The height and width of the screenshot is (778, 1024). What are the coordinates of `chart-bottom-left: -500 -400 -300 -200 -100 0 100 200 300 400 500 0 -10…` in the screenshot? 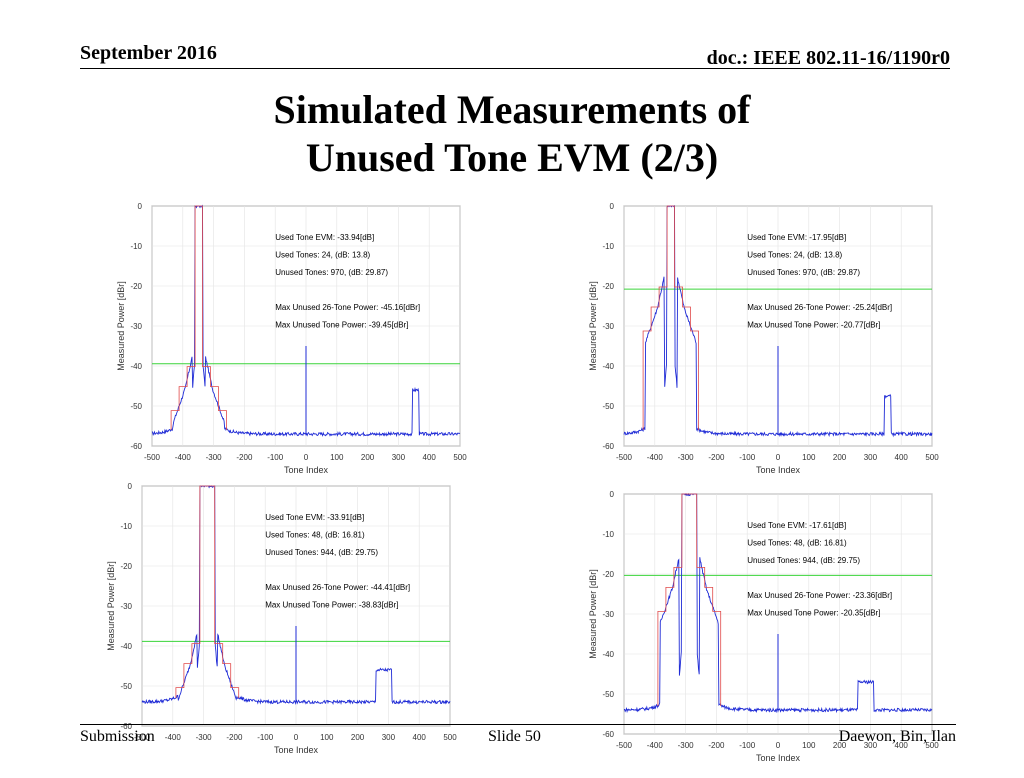 It's located at (280, 625).